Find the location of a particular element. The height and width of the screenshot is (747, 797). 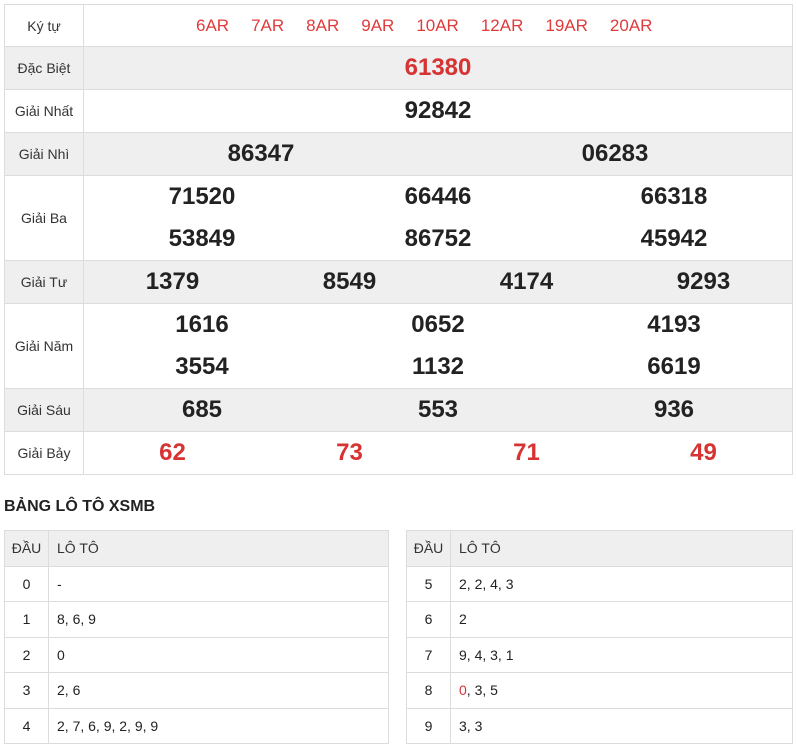

loto-row: 7 9, 4, 3, 1 is located at coordinates (599, 654).